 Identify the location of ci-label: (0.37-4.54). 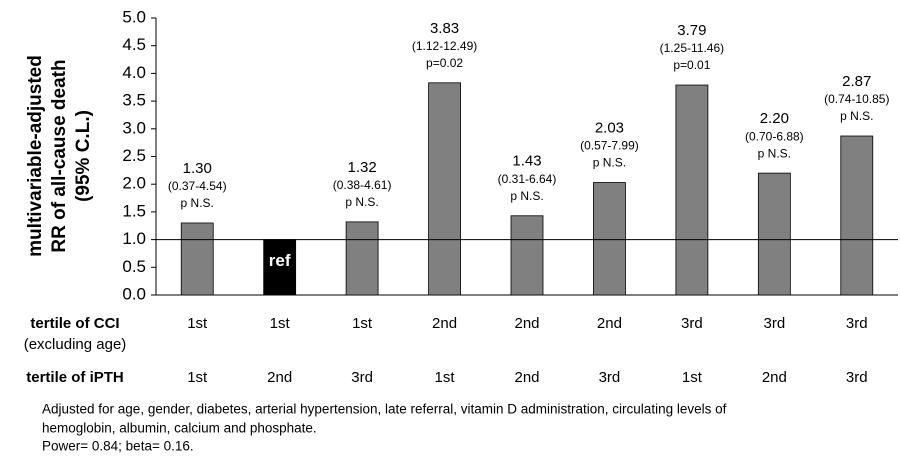
(197, 186).